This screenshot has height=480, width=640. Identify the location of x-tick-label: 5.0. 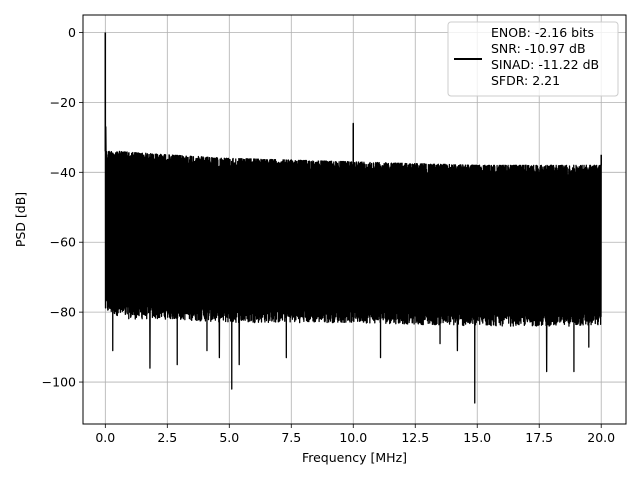
(229, 437).